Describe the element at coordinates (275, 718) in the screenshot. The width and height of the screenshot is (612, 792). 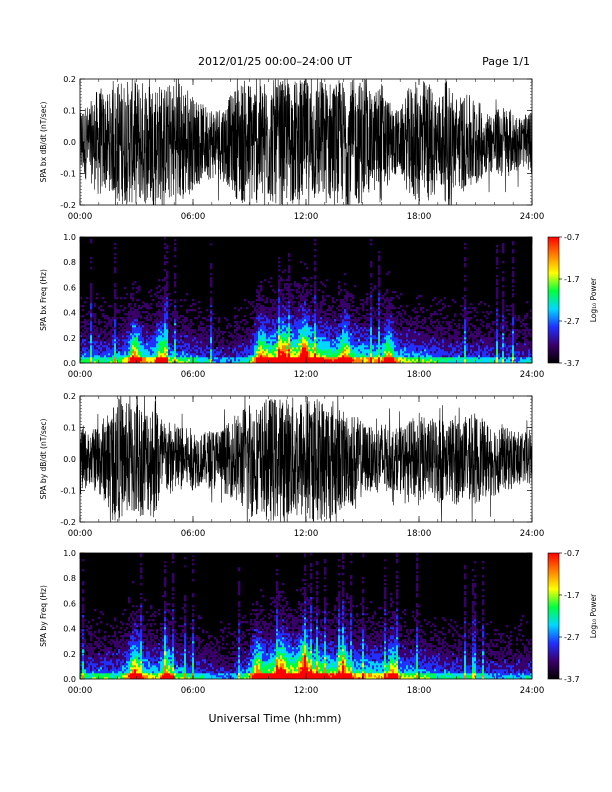
I see `x-axis-label: Universal Time (hh:mm)` at that location.